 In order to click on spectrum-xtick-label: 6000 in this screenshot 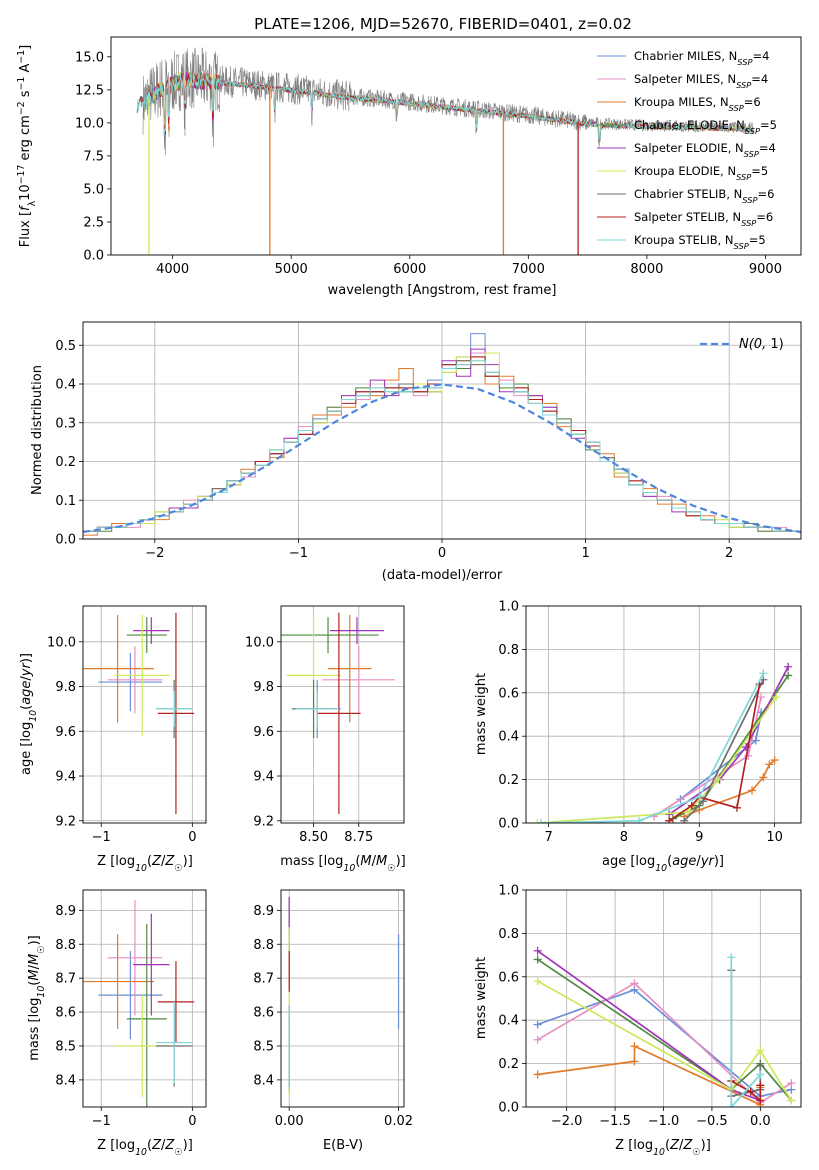, I will do `click(409, 269)`.